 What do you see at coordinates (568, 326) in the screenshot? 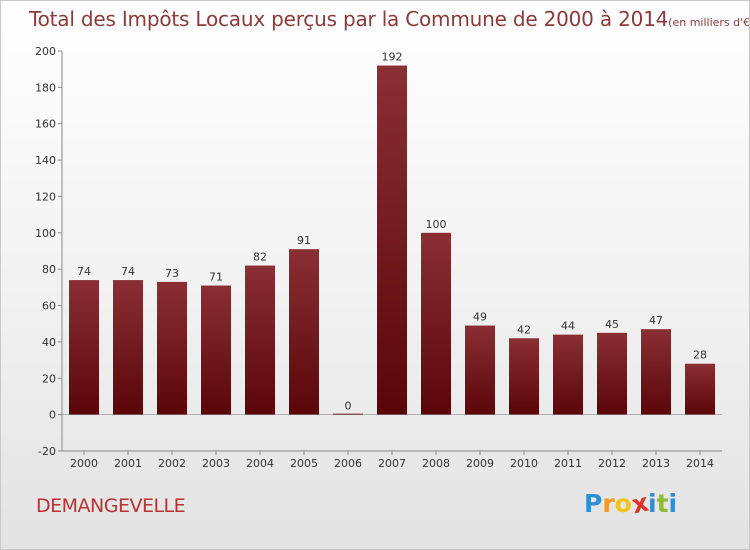
I see `value-label-2011: 44` at bounding box center [568, 326].